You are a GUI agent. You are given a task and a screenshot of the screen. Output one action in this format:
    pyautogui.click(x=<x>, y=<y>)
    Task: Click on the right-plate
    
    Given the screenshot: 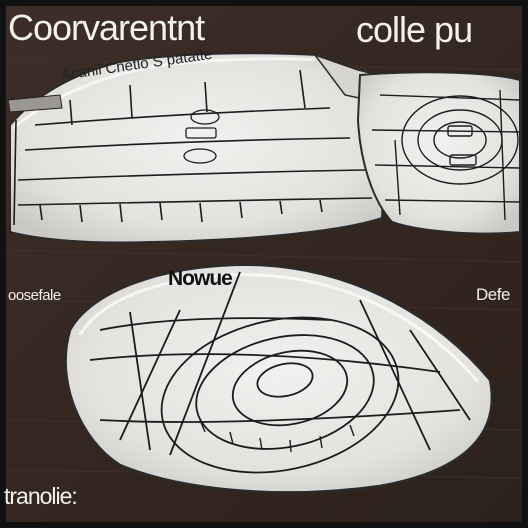 What is the action you would take?
    pyautogui.click(x=438, y=153)
    